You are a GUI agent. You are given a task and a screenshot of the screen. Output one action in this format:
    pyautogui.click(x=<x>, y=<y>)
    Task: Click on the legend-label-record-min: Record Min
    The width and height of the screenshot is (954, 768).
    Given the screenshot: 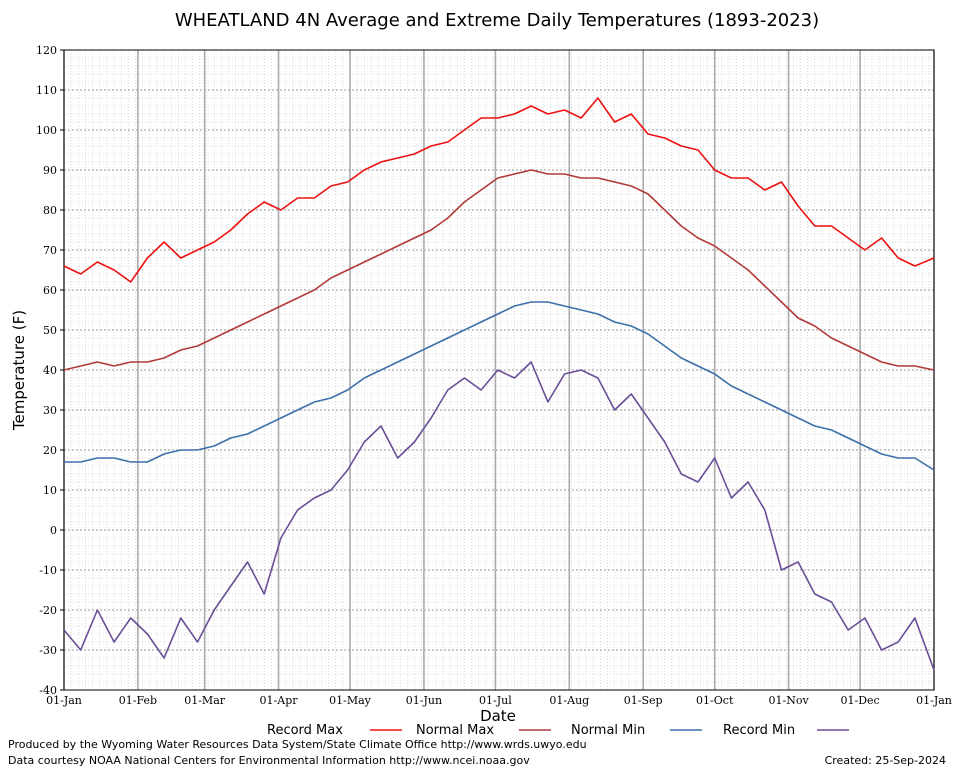 What is the action you would take?
    pyautogui.click(x=759, y=730)
    